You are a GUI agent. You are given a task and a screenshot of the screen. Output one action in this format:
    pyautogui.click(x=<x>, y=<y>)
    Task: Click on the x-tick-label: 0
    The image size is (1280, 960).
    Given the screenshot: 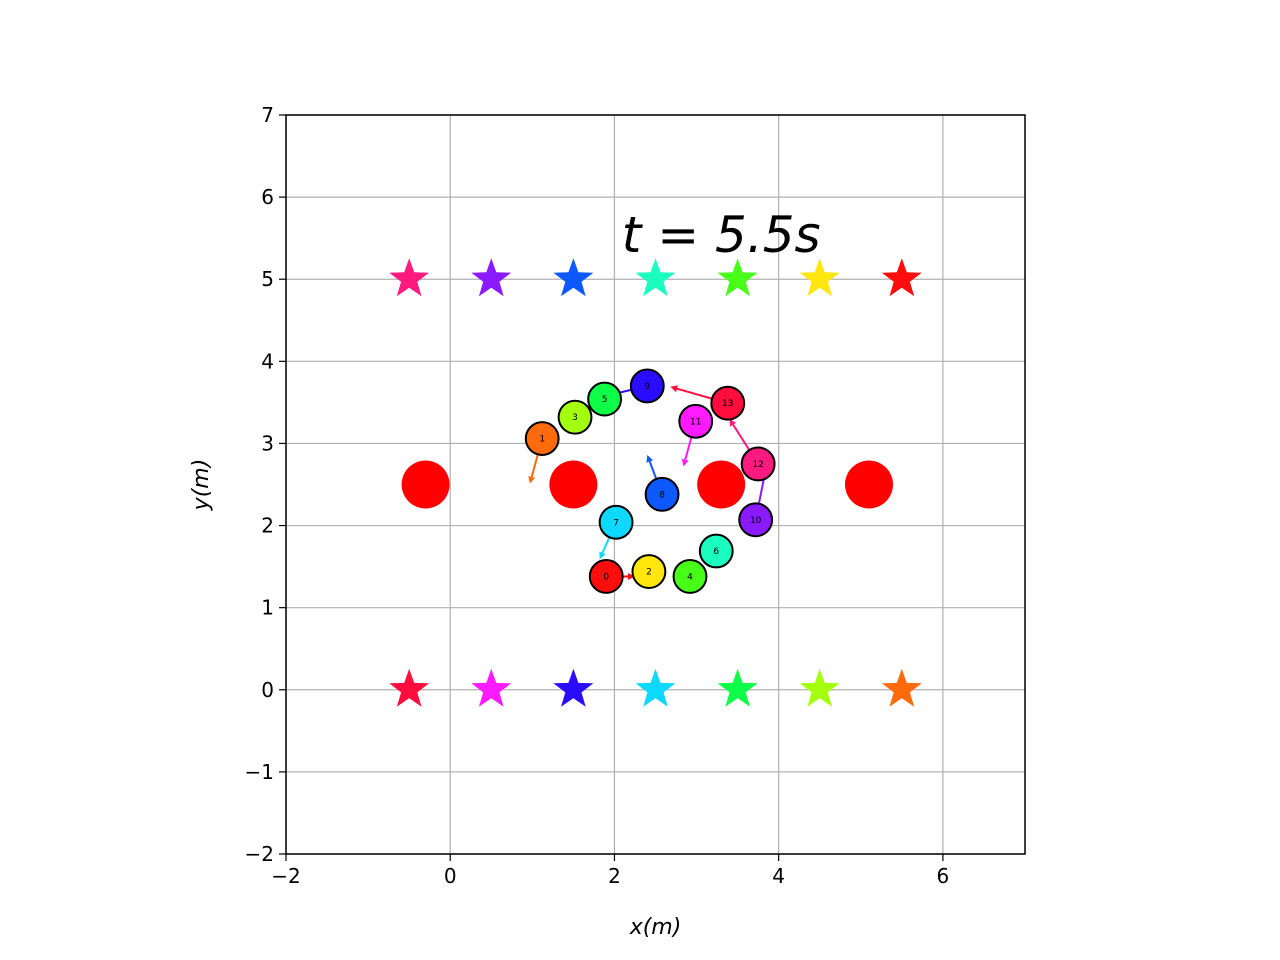 What is the action you would take?
    pyautogui.click(x=450, y=876)
    